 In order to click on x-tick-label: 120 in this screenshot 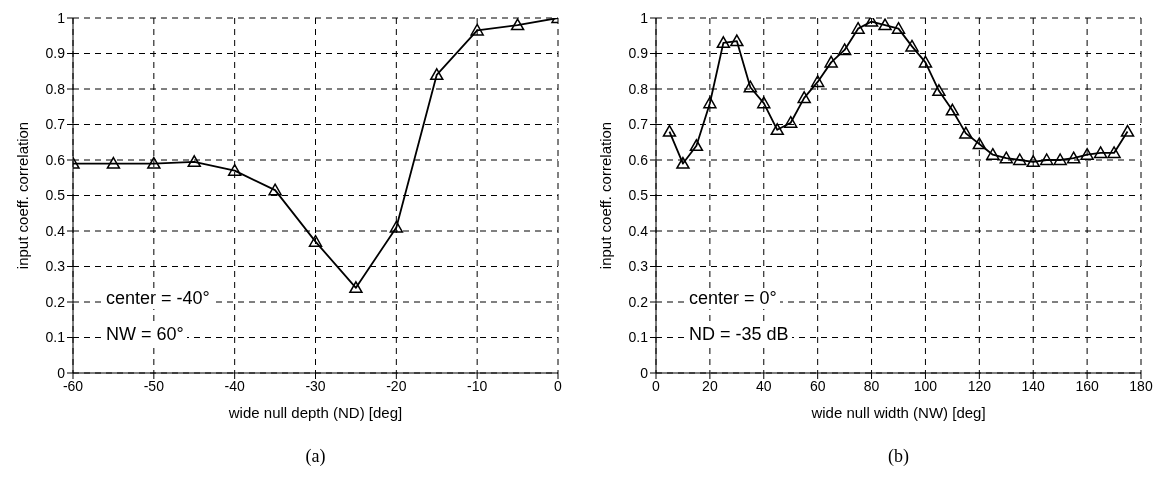, I will do `click(979, 385)`.